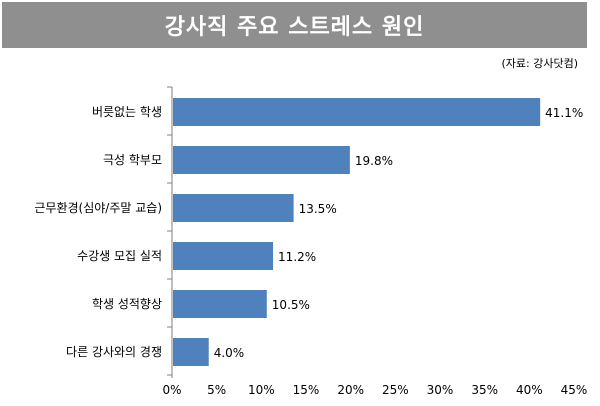  Describe the element at coordinates (440, 390) in the screenshot. I see `x-tick-label: 30%` at that location.